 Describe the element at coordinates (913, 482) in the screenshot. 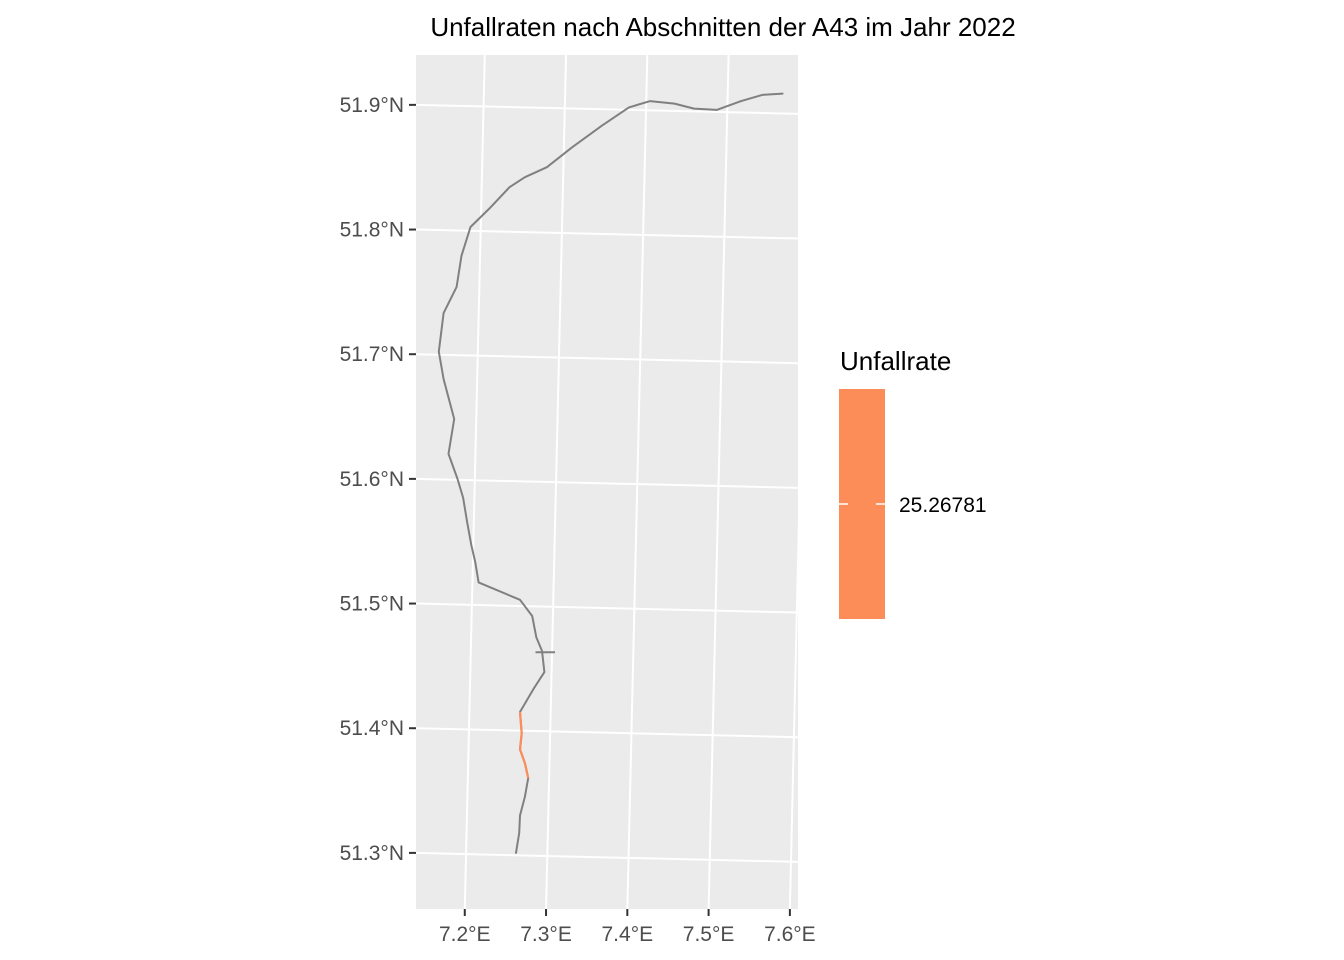

I see `legend: Unfallrate 25.26781` at that location.